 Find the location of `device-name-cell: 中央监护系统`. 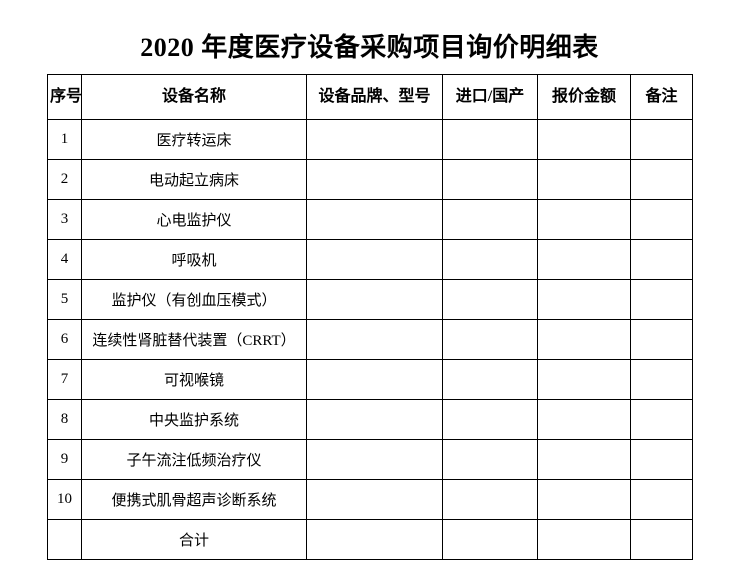

device-name-cell: 中央监护系统 is located at coordinates (194, 419).